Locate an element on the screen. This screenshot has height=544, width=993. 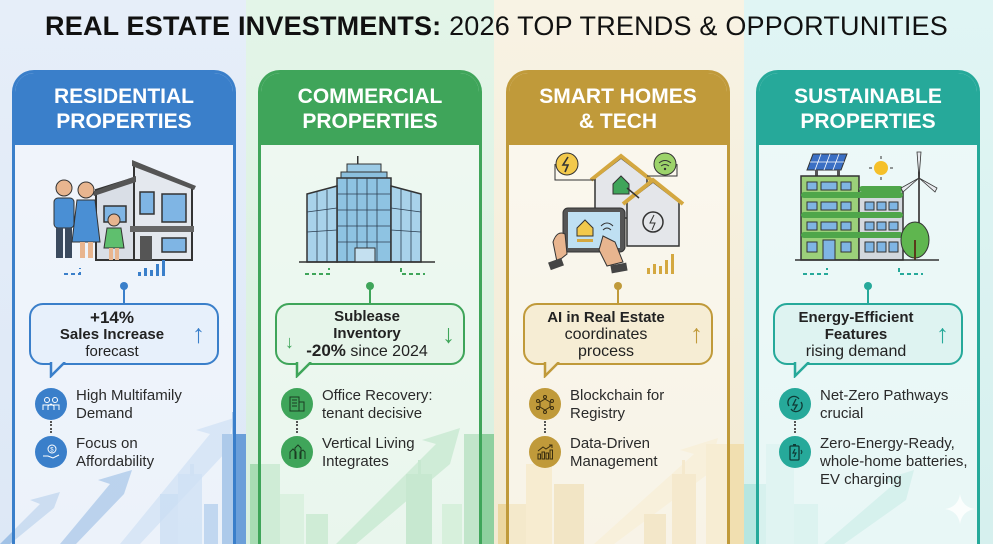
family-house-illustration is located at coordinates (124, 215).